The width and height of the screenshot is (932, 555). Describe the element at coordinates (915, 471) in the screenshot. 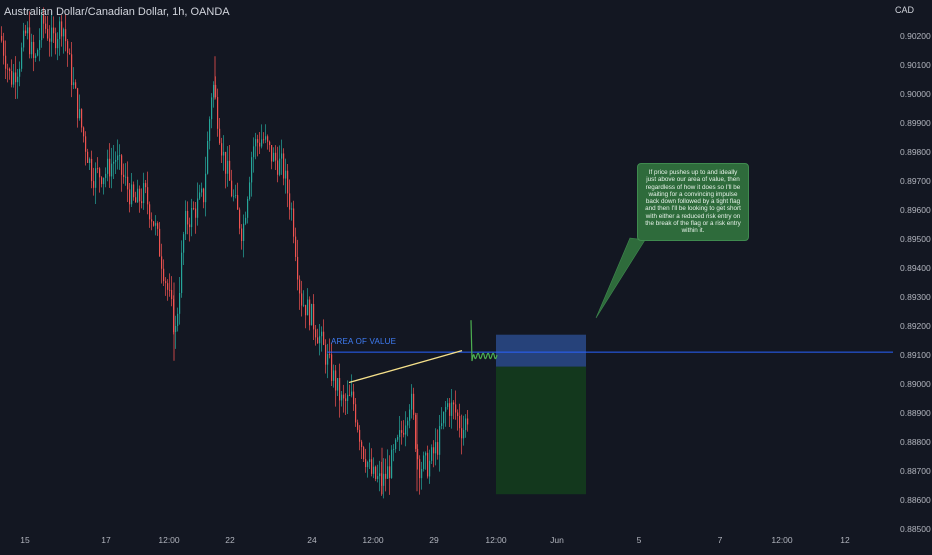

I see `price-tick-label: 0.88700` at that location.